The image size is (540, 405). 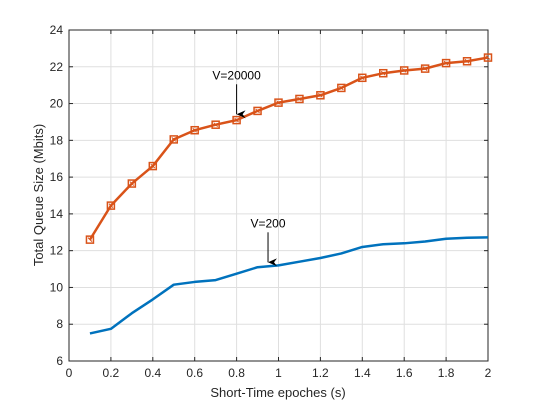 I want to click on x-tick-label: 1.6, so click(x=404, y=373).